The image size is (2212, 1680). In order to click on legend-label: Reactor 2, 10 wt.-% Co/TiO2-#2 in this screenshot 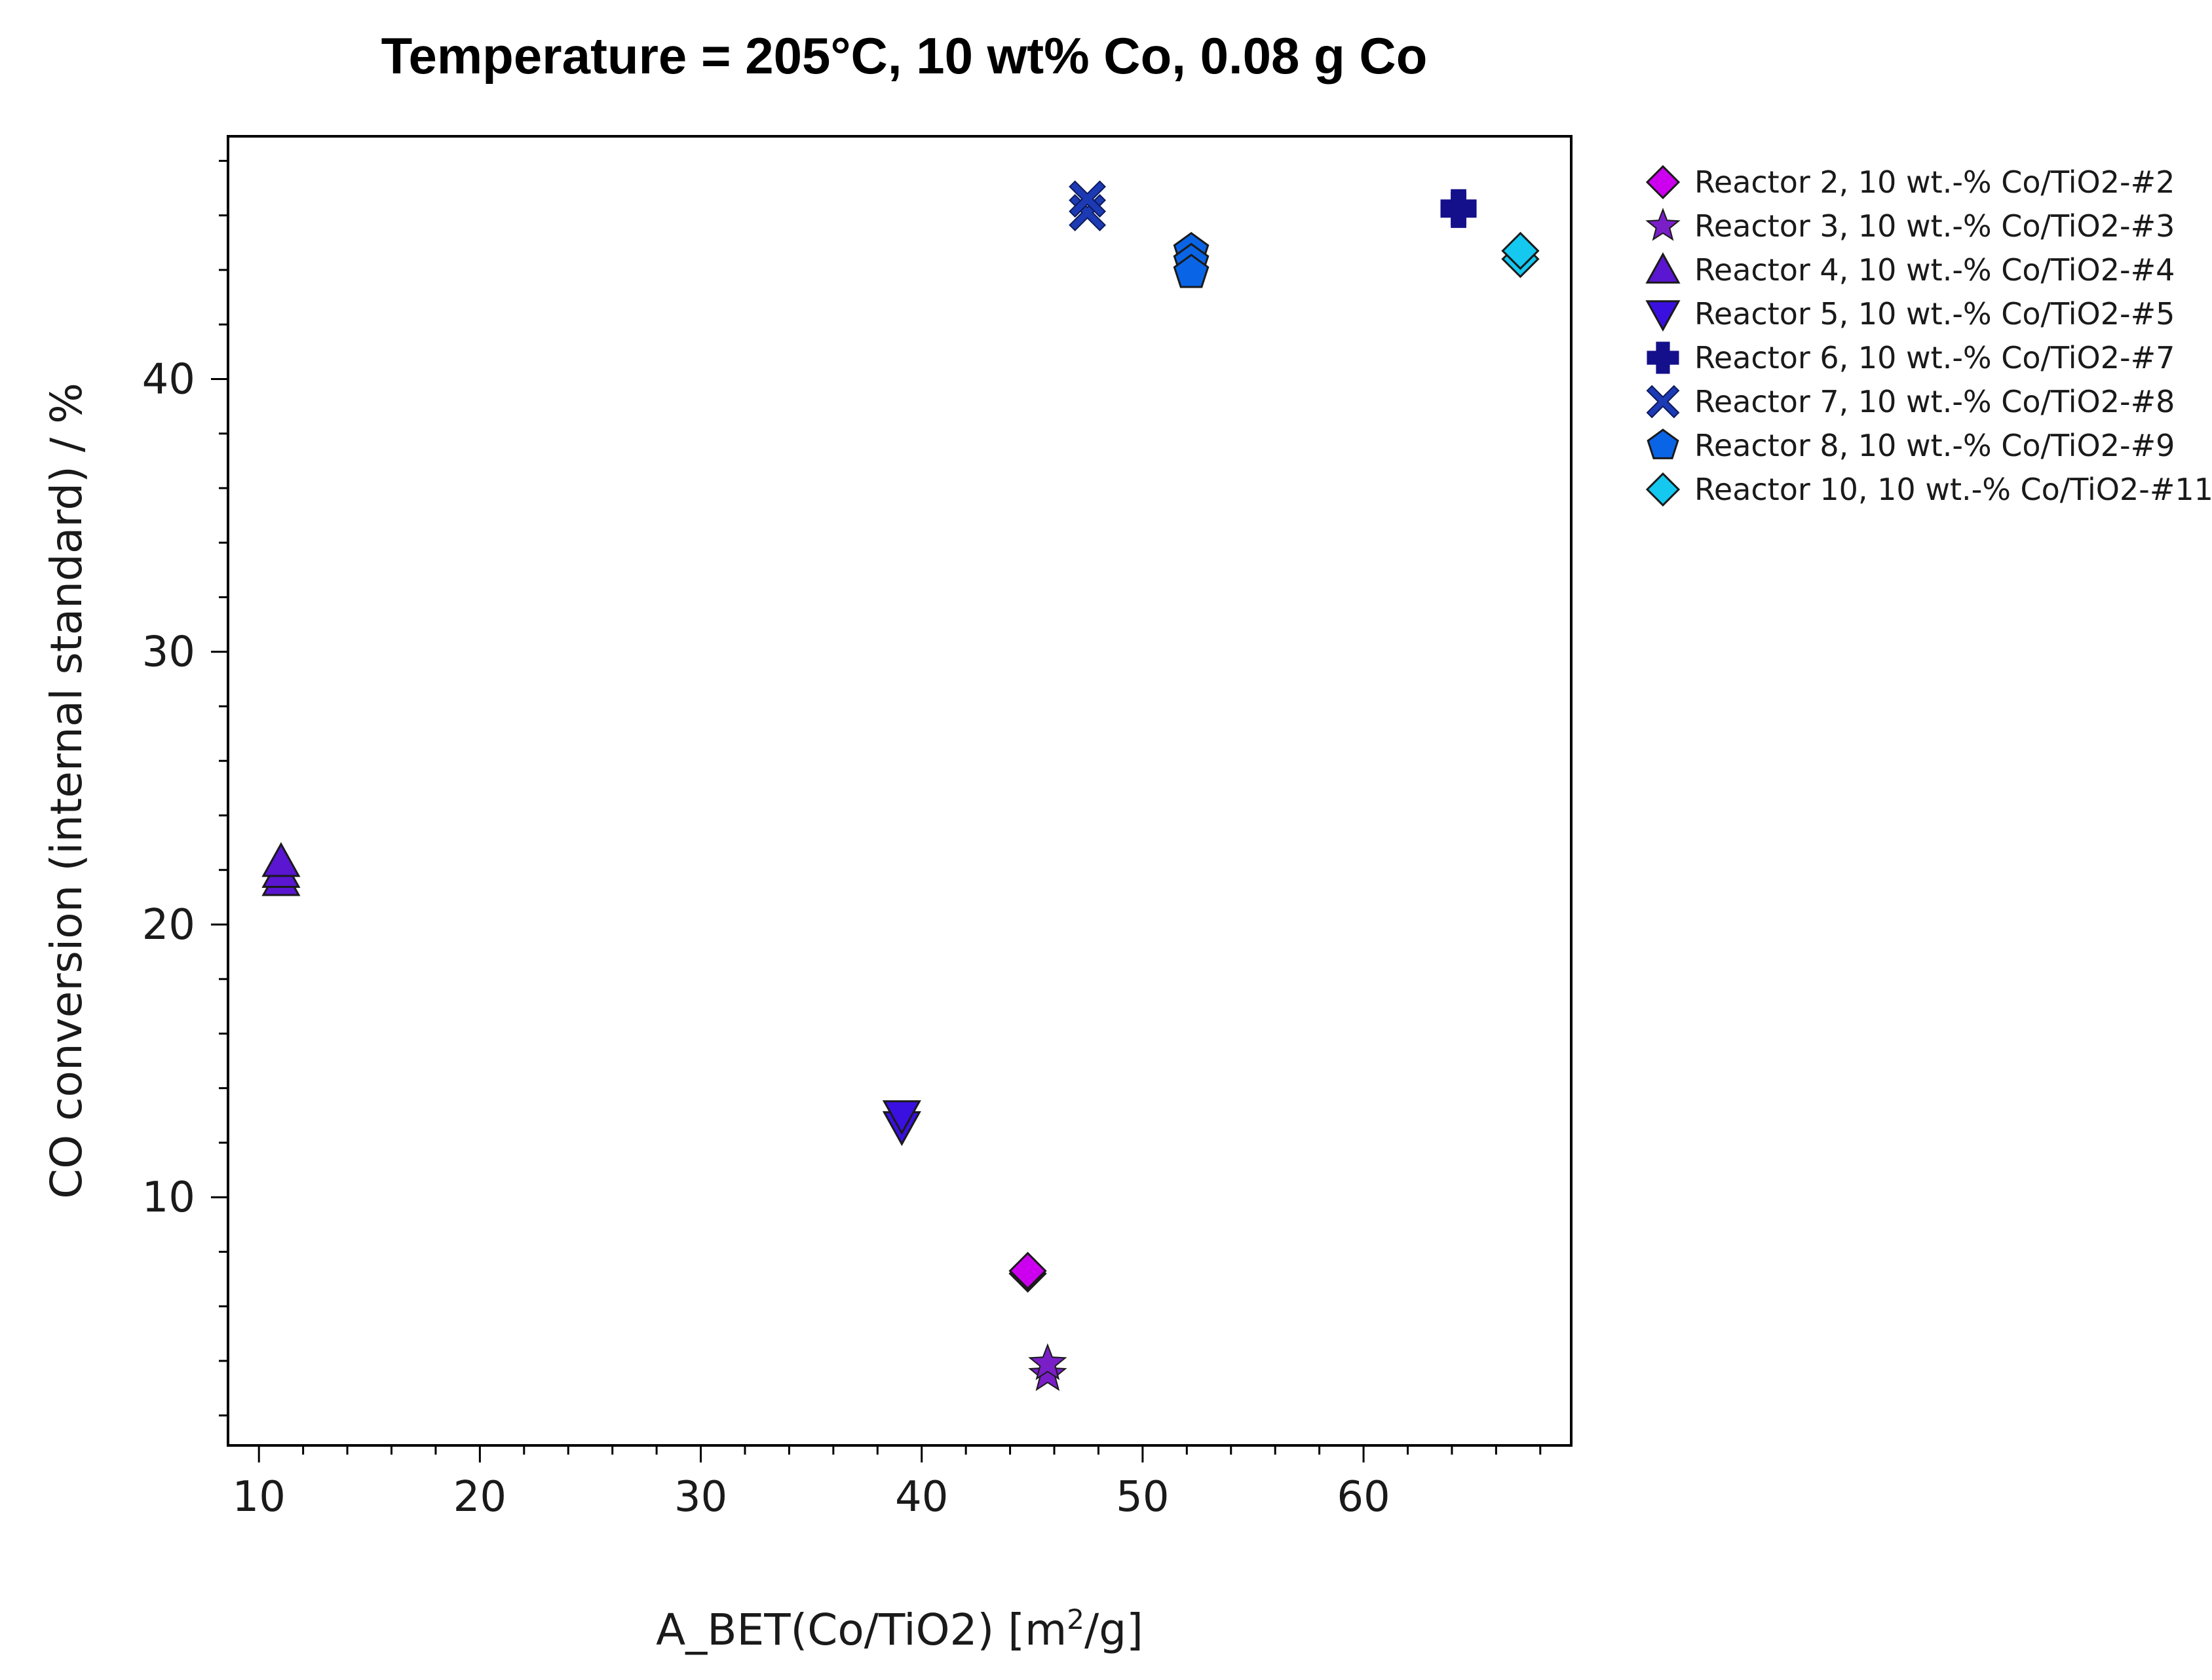, I will do `click(1934, 182)`.